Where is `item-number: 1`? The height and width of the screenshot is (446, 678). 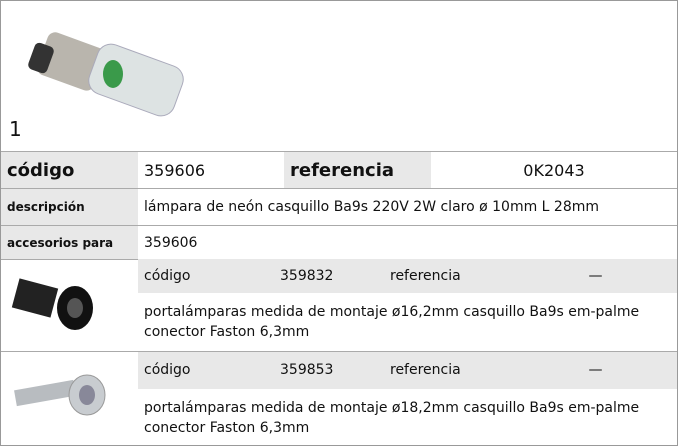 item-number: 1 is located at coordinates (15, 129).